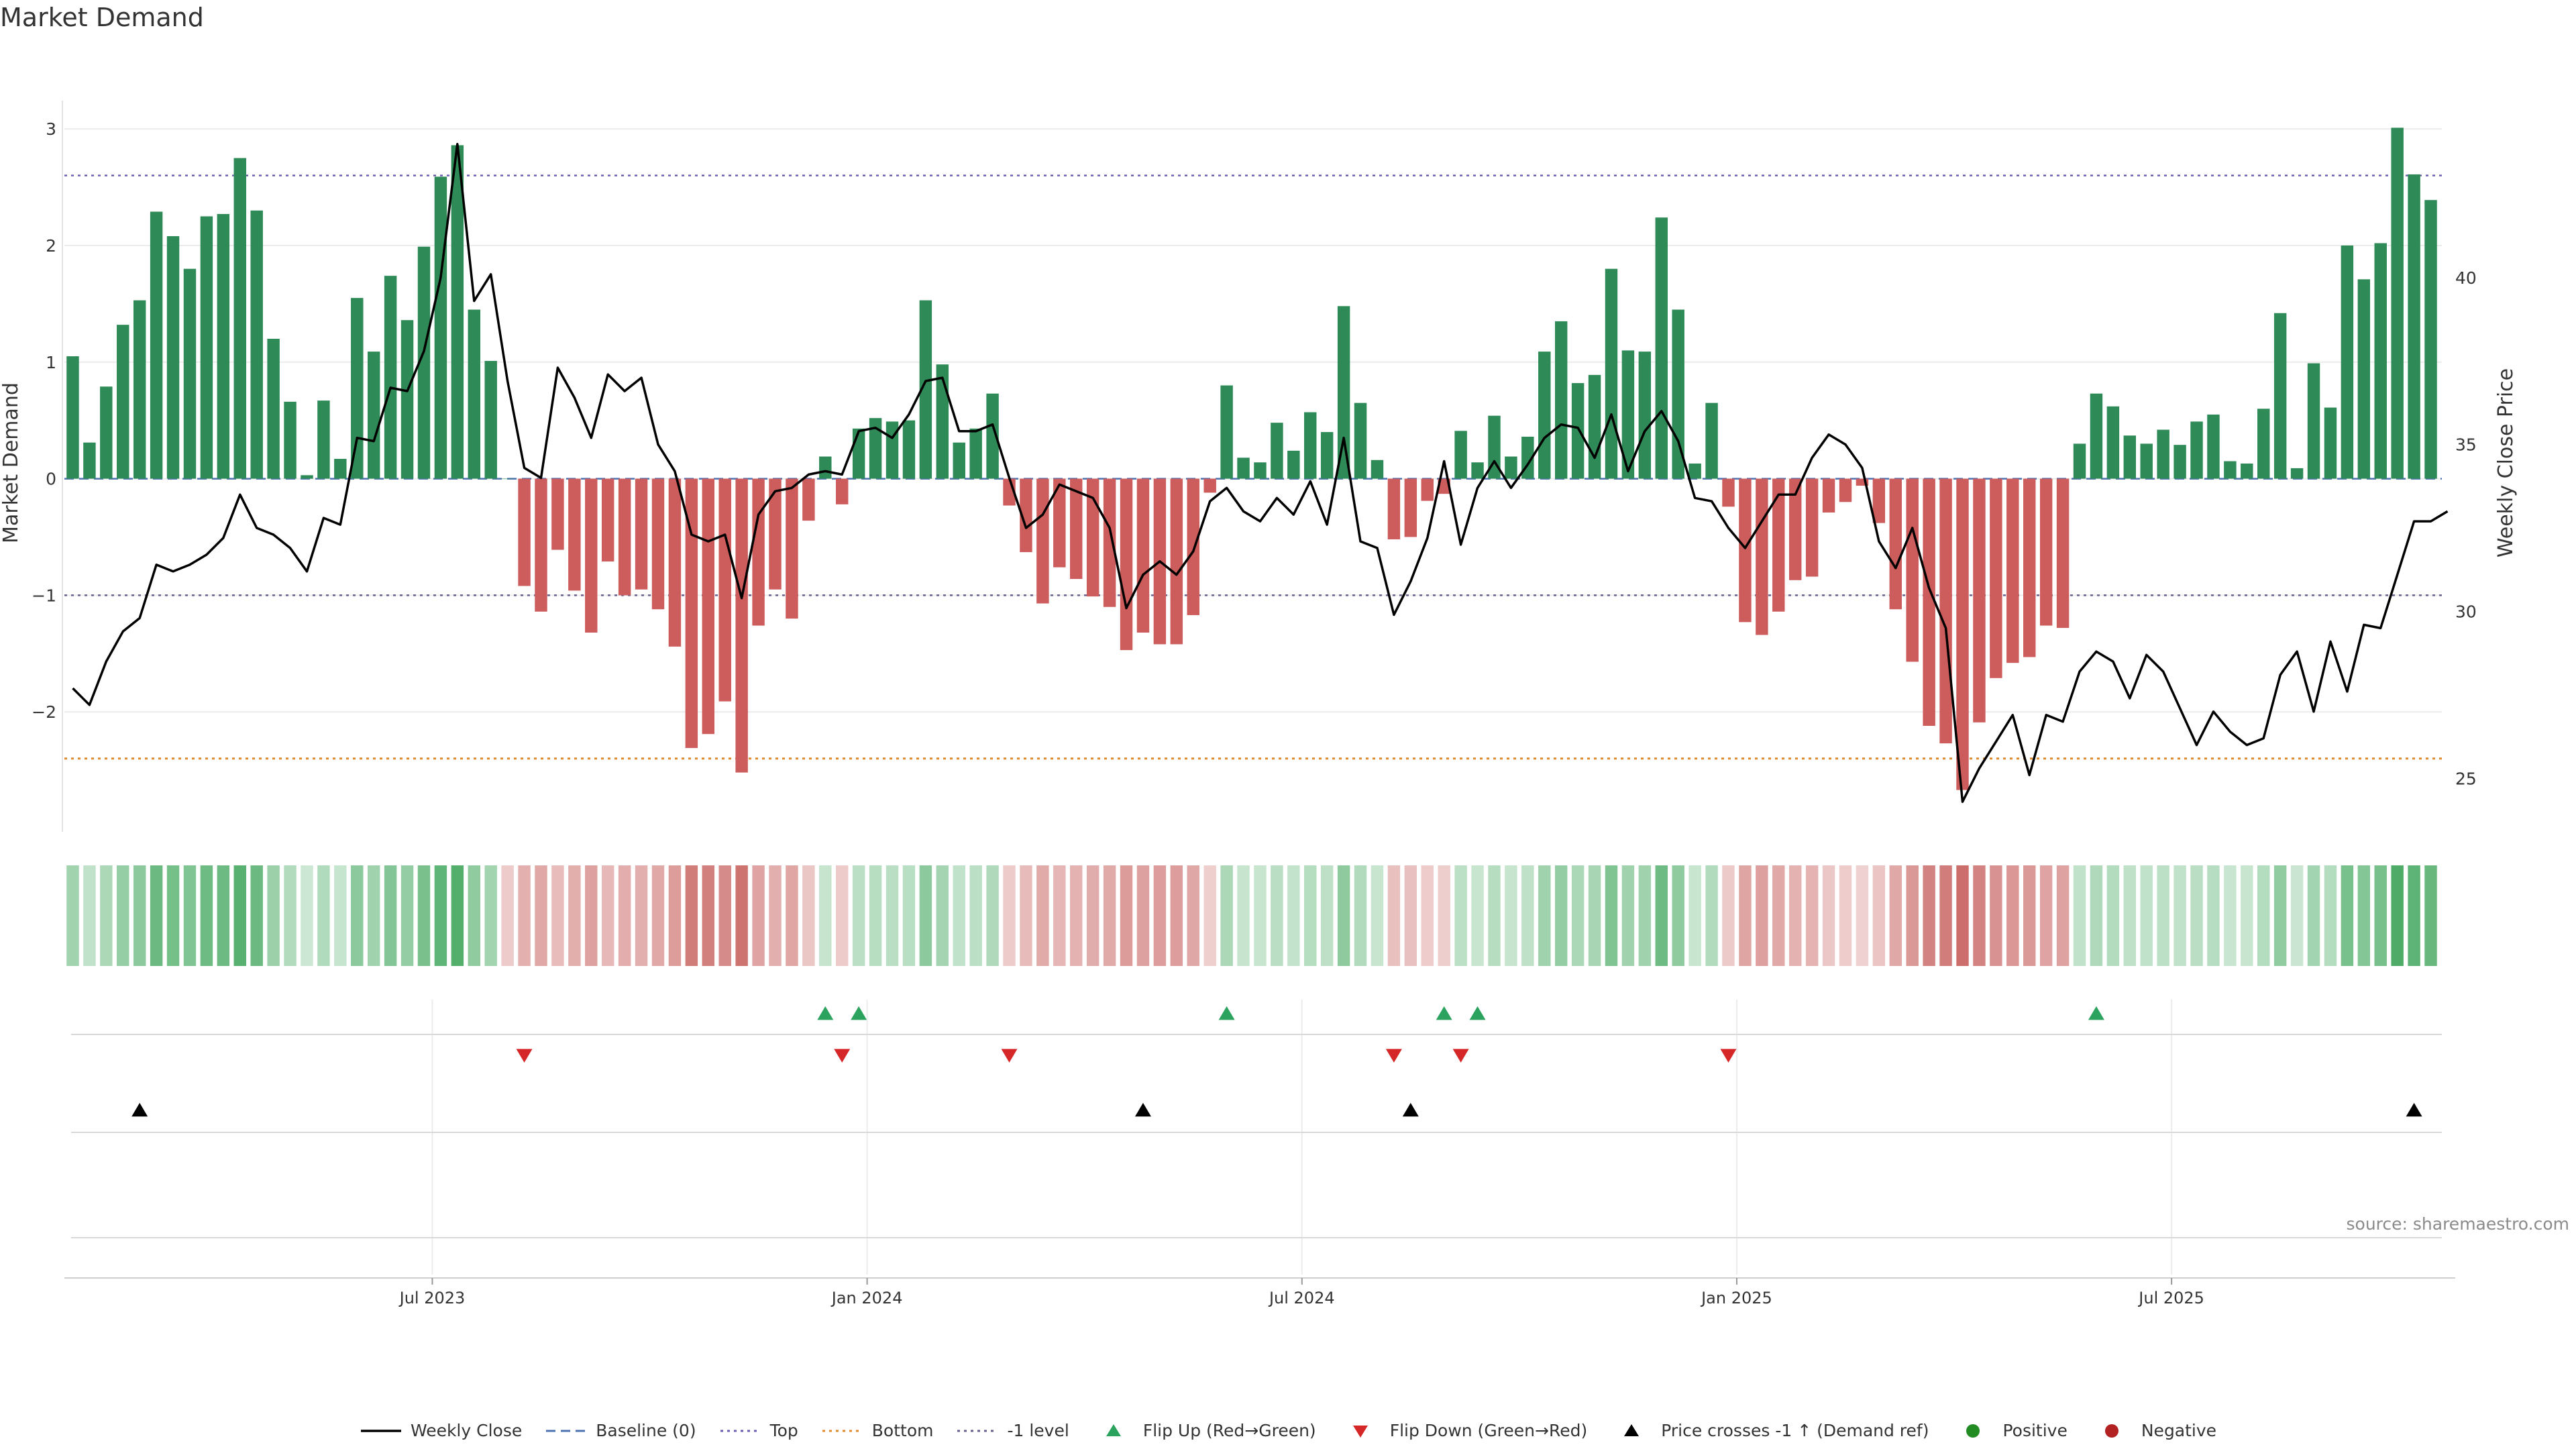 The height and width of the screenshot is (1449, 2576). I want to click on y-tick-label: −2, so click(44, 712).